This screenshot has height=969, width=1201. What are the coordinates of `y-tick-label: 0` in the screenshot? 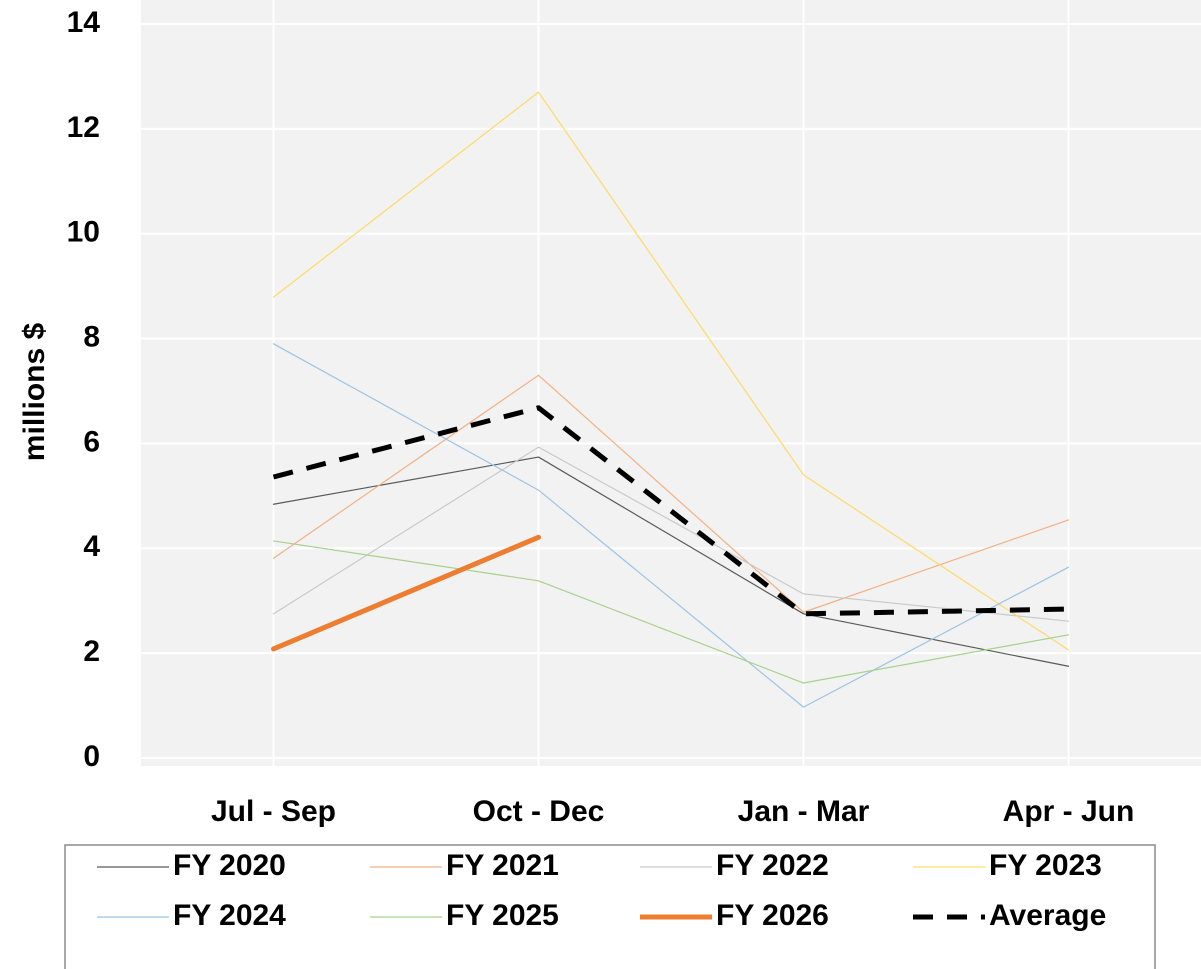 It's located at (91, 756).